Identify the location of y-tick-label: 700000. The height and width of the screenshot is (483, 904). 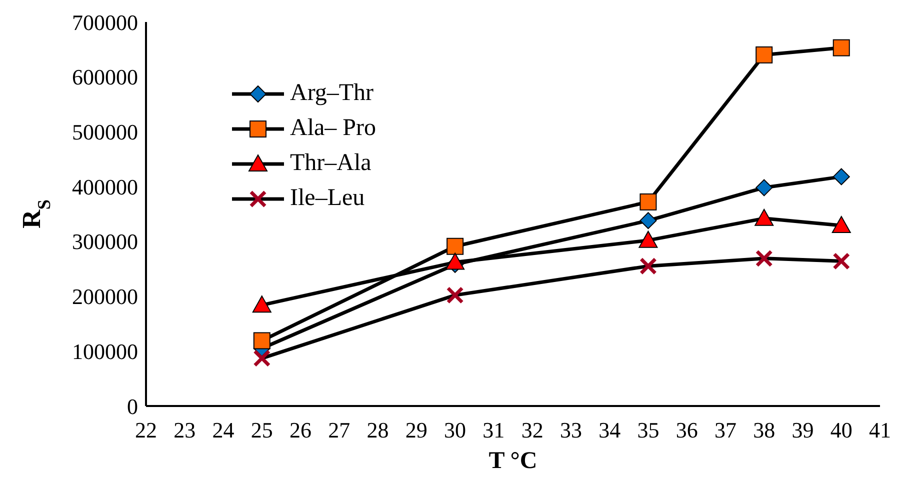
(105, 22).